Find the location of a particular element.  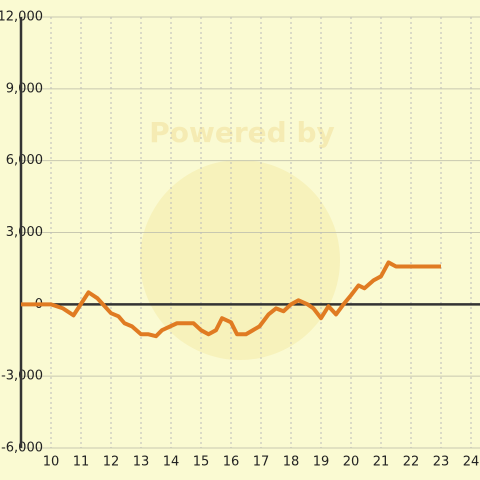

x-tick-label: 10 is located at coordinates (51, 462).